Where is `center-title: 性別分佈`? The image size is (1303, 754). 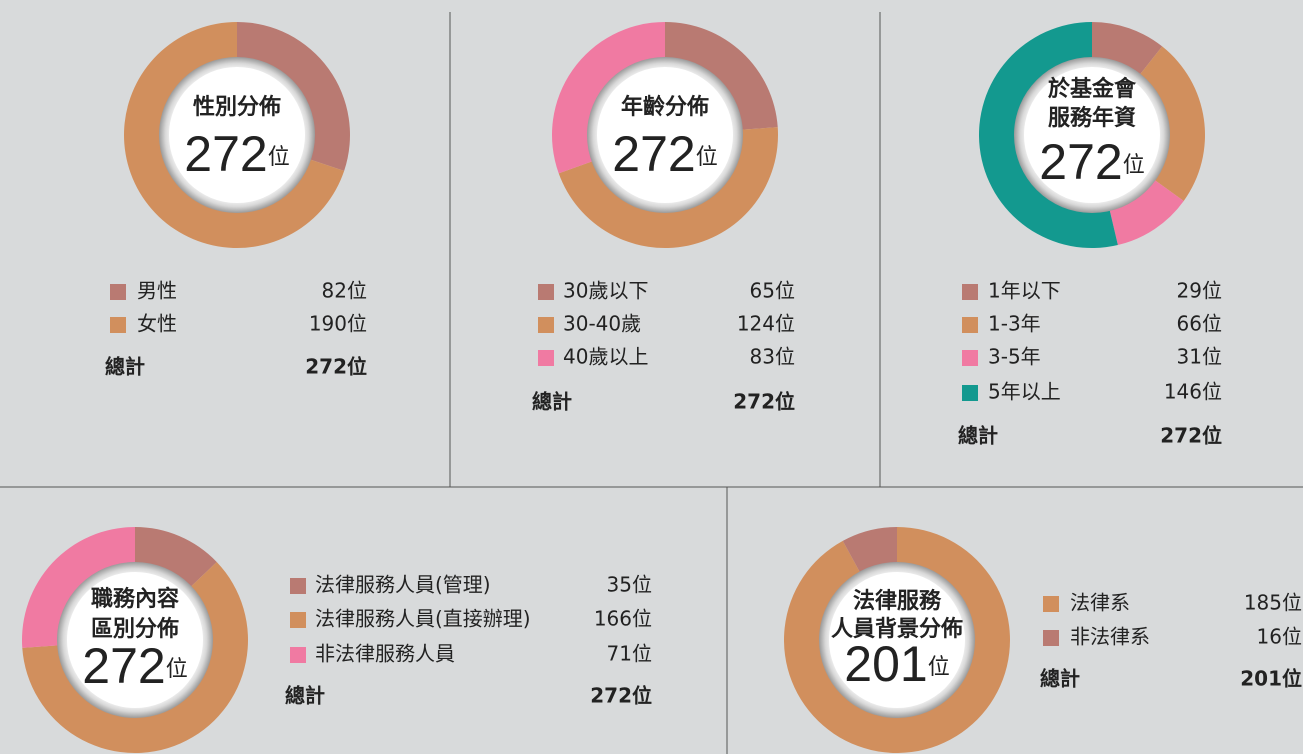 center-title: 性別分佈 is located at coordinates (237, 107).